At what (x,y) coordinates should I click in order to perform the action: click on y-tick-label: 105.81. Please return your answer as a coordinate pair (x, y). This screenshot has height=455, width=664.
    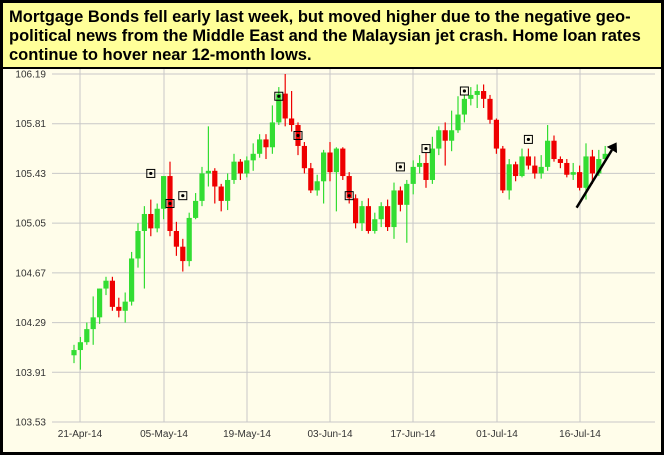
    Looking at the image, I should click on (30, 124).